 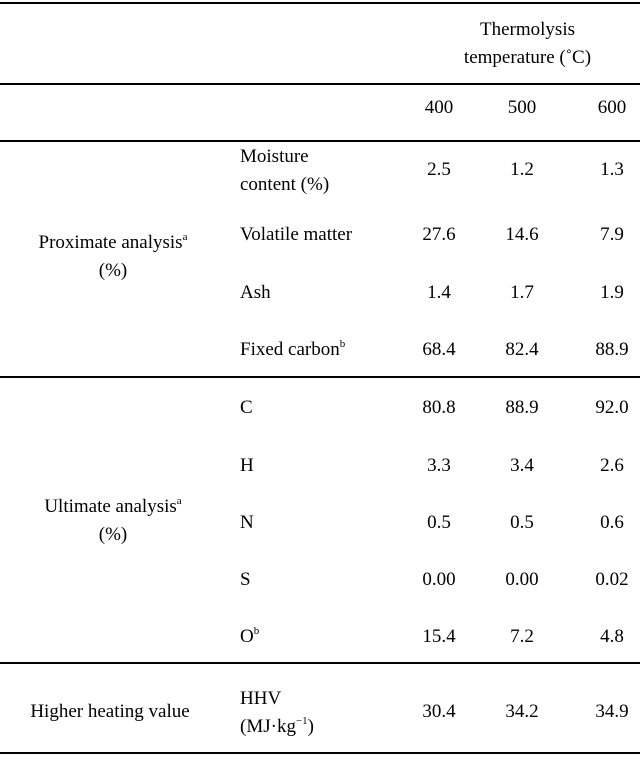 What do you see at coordinates (612, 711) in the screenshot?
I see `table-cell: 34.9` at bounding box center [612, 711].